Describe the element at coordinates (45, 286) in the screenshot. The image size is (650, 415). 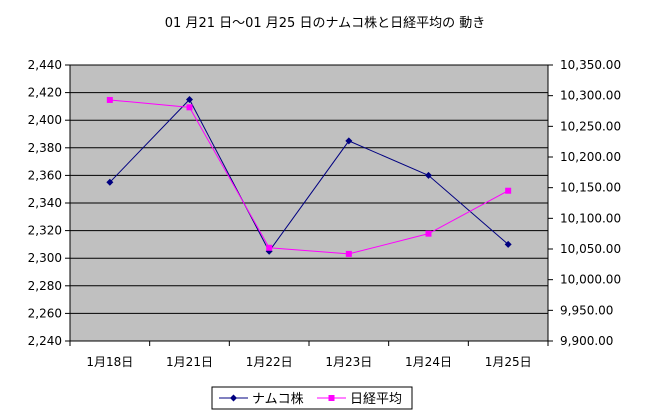
I see `left-tick-label-2: 2,280` at that location.